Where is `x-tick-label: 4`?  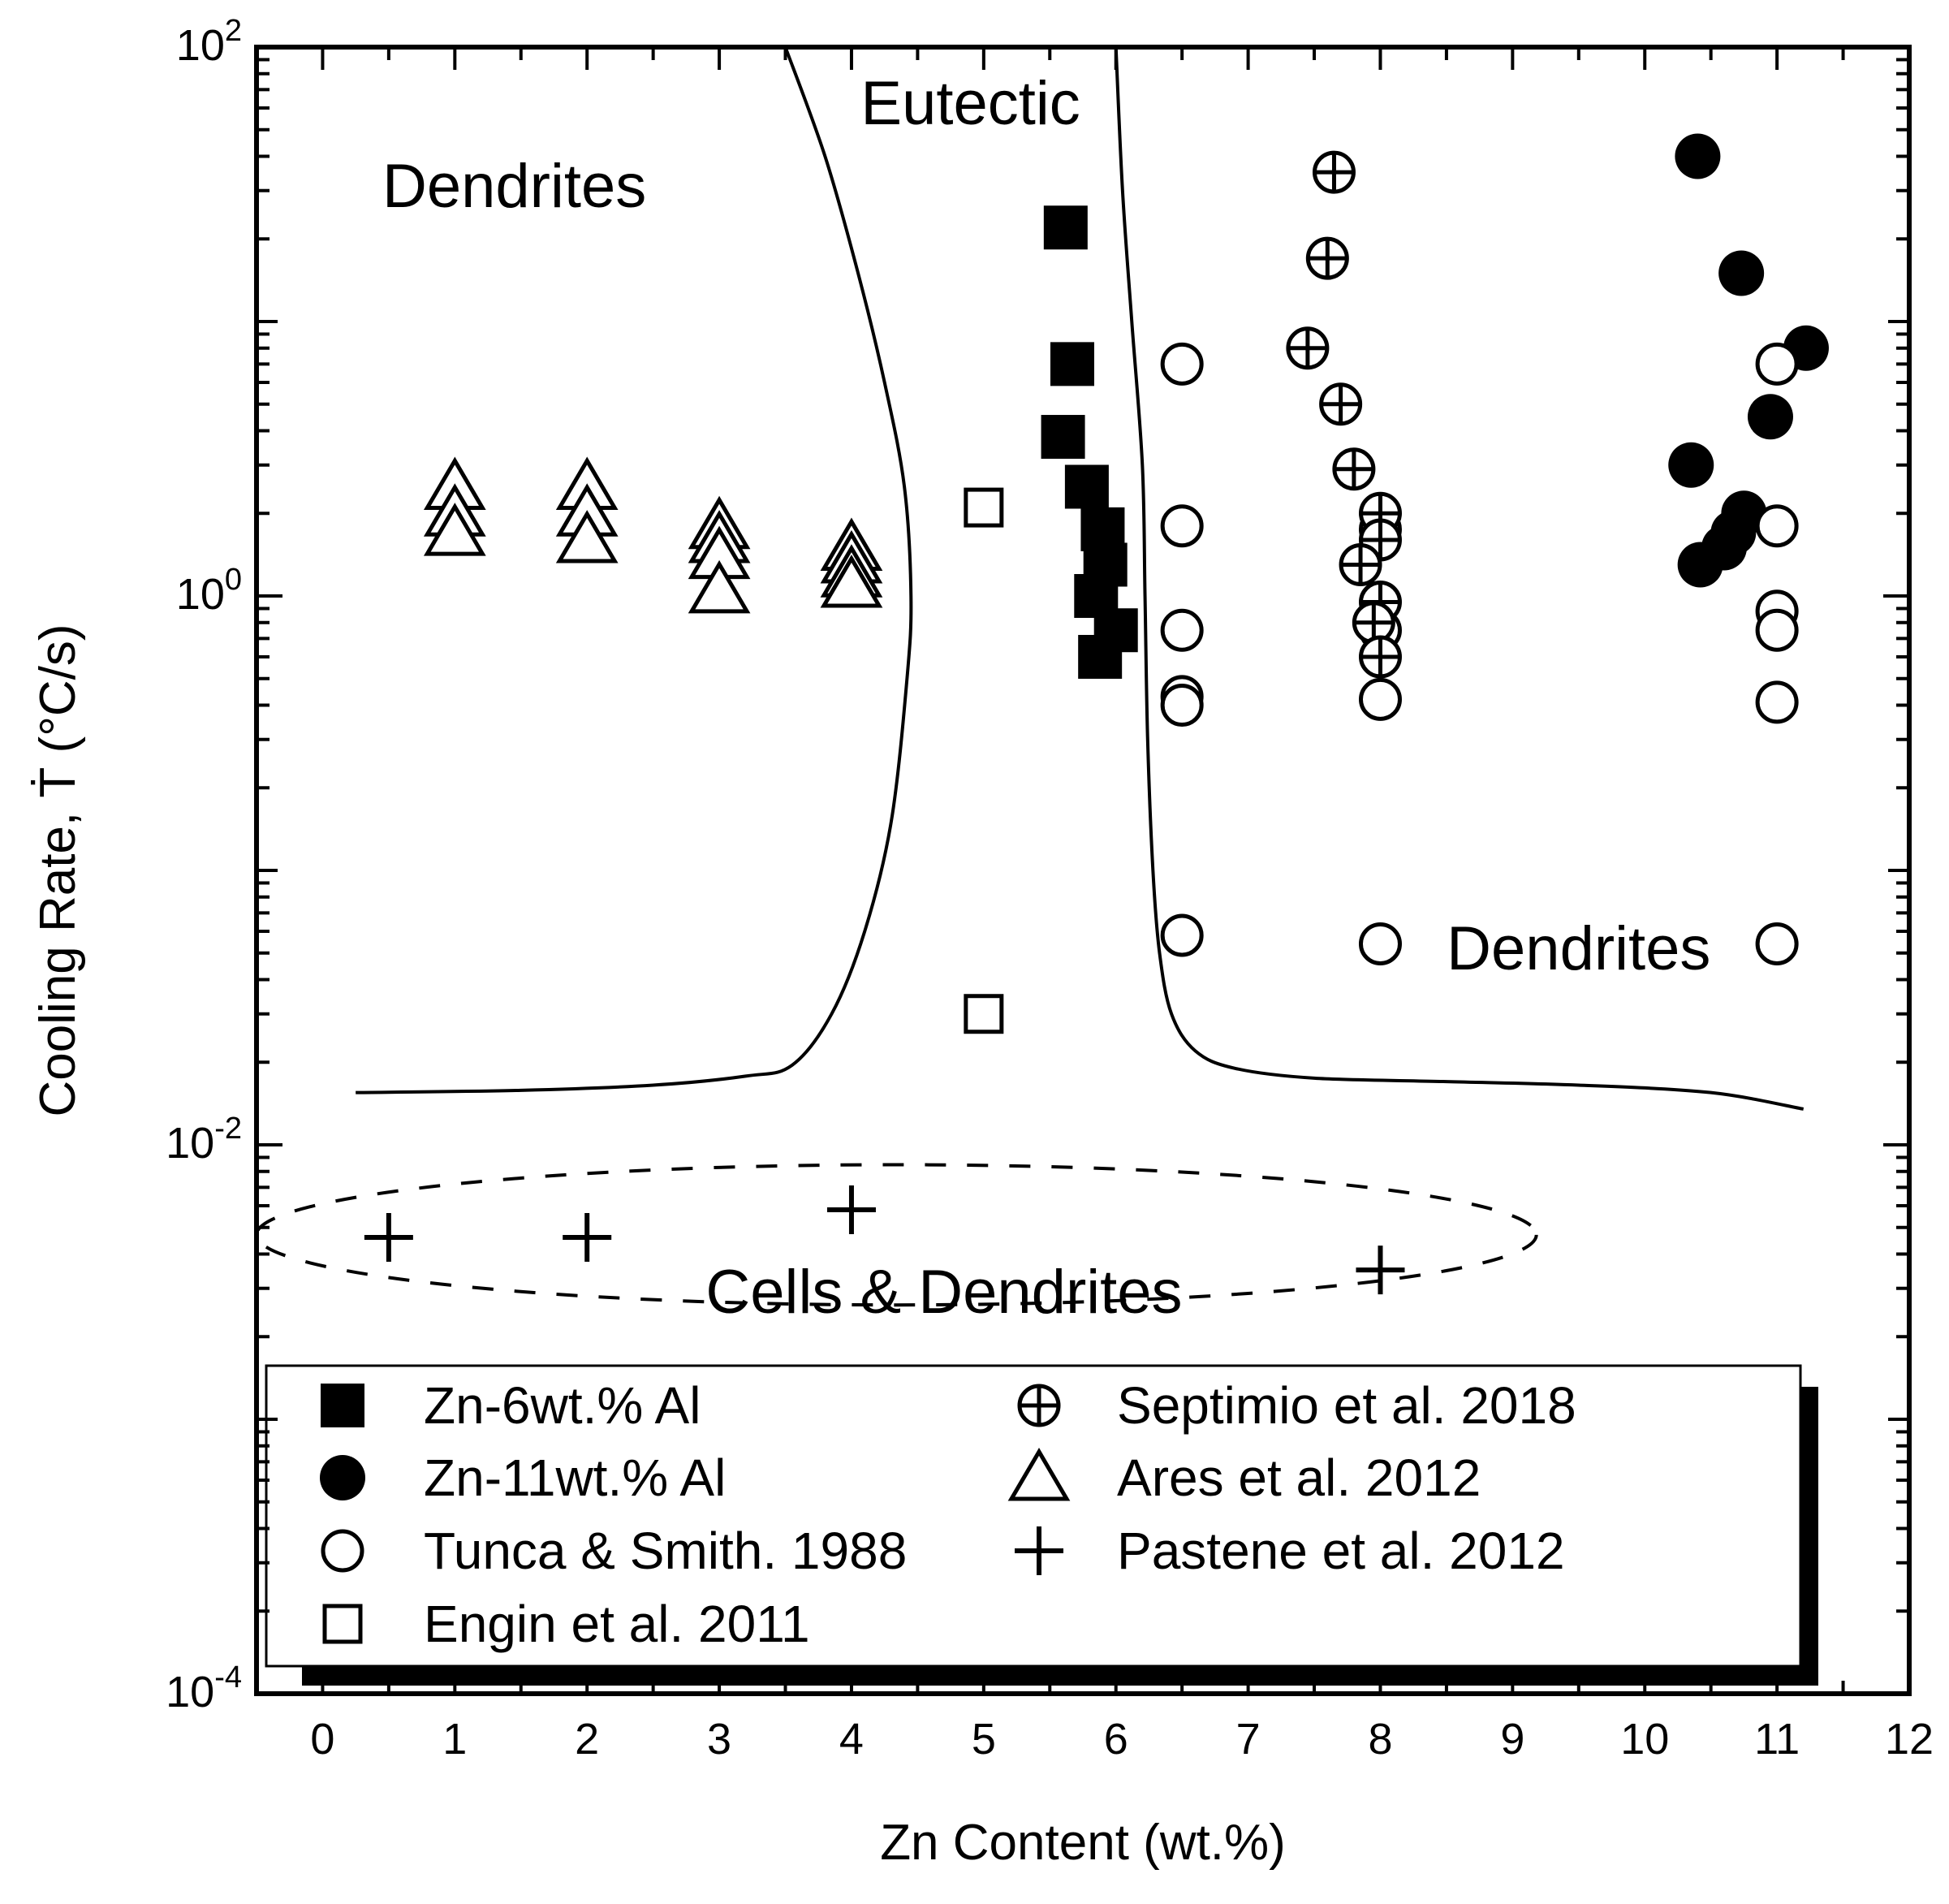
x-tick-label: 4 is located at coordinates (851, 1739).